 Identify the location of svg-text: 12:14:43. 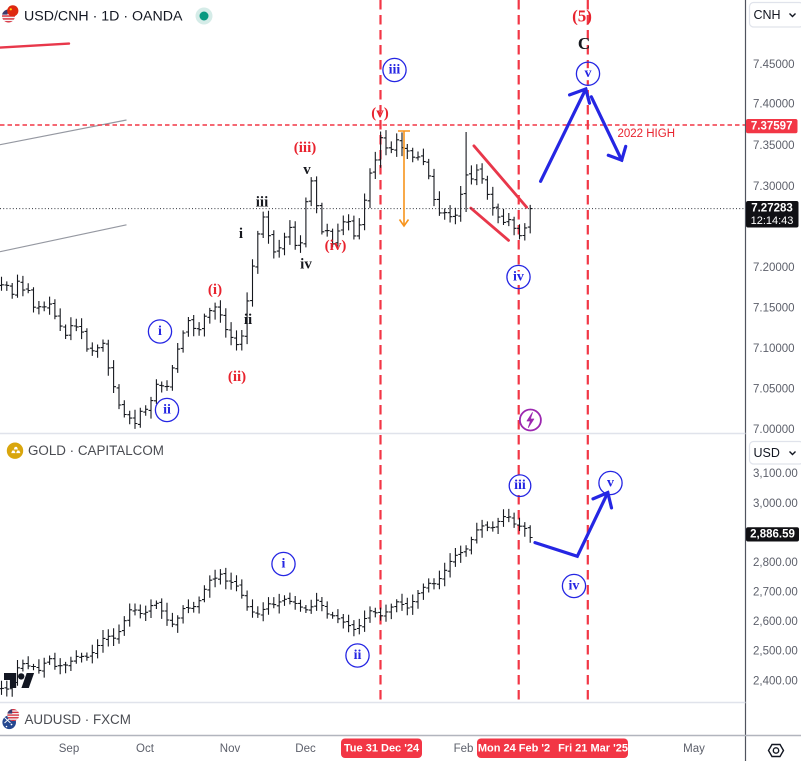
(772, 221).